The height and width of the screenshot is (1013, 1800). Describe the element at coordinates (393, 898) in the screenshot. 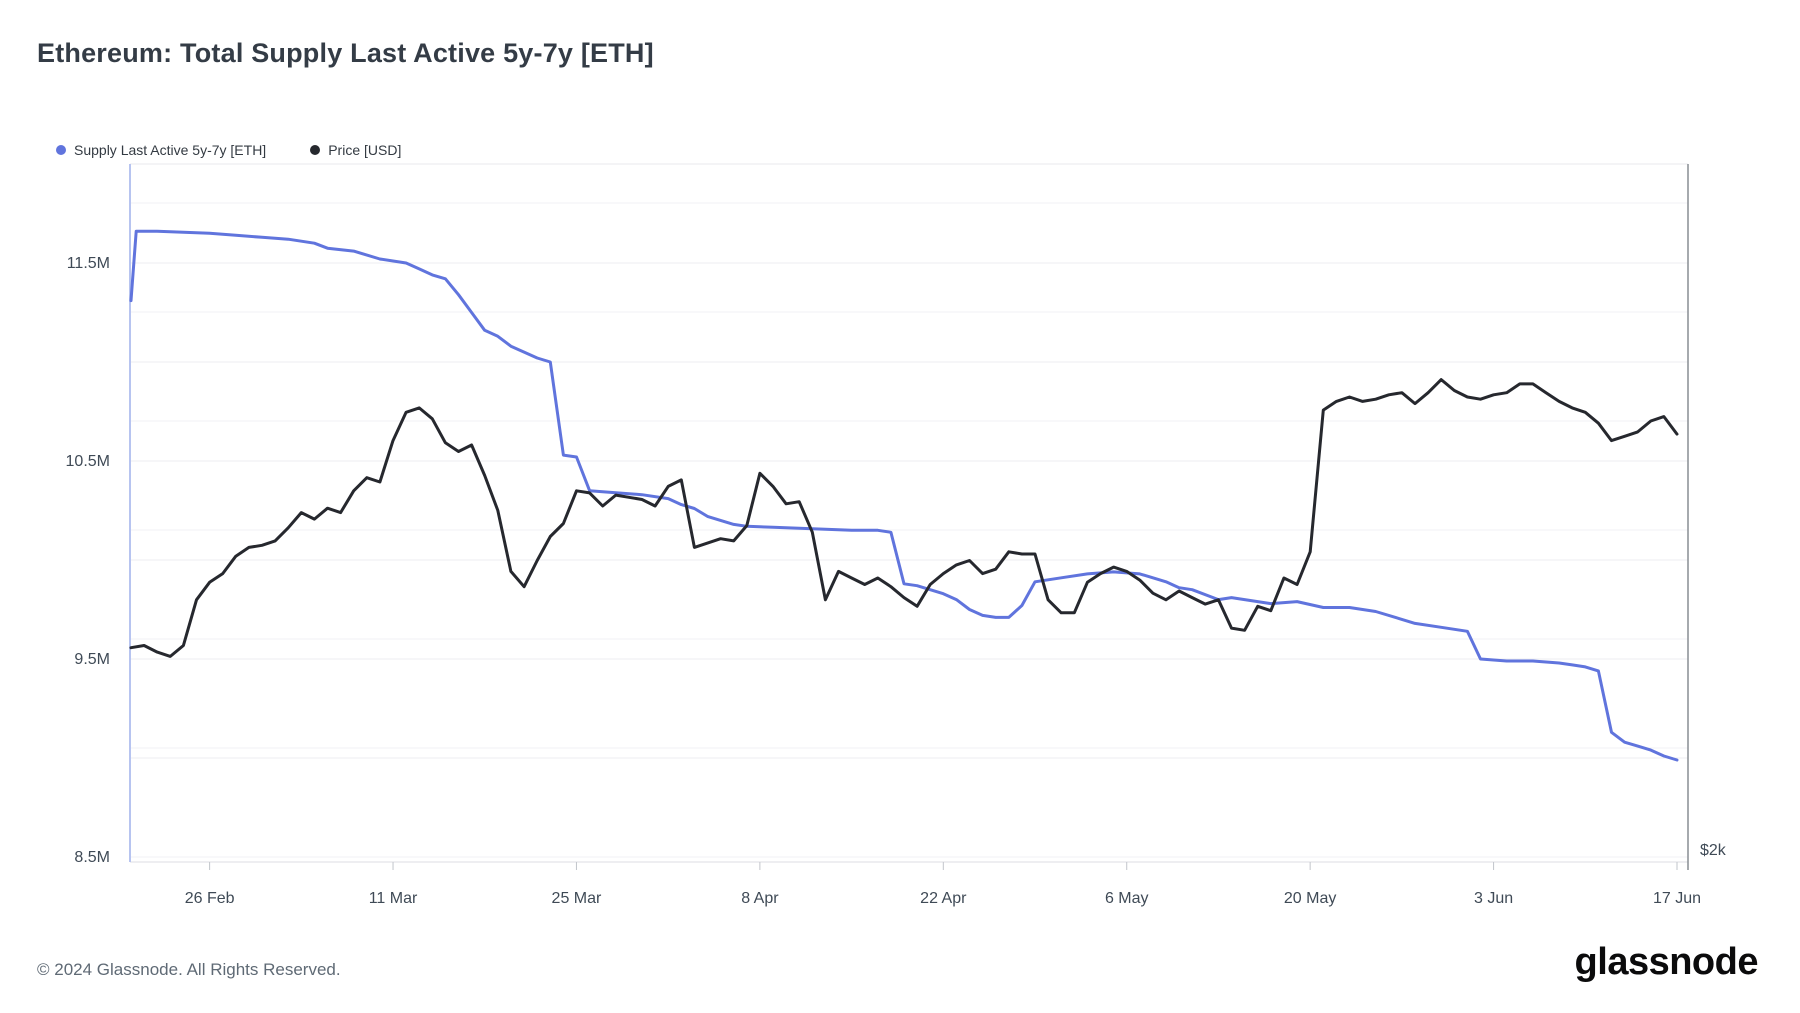

I see `x-axis-label: 11 Mar` at that location.